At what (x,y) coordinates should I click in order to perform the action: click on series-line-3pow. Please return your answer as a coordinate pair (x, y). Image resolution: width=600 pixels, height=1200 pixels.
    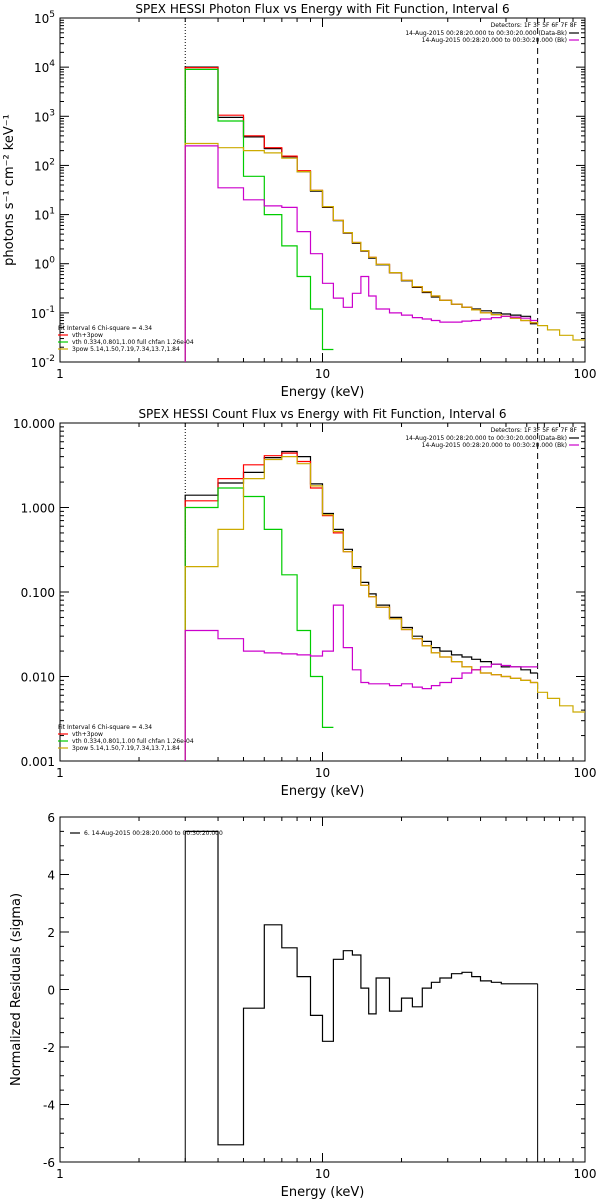
    Looking at the image, I should click on (384, 252).